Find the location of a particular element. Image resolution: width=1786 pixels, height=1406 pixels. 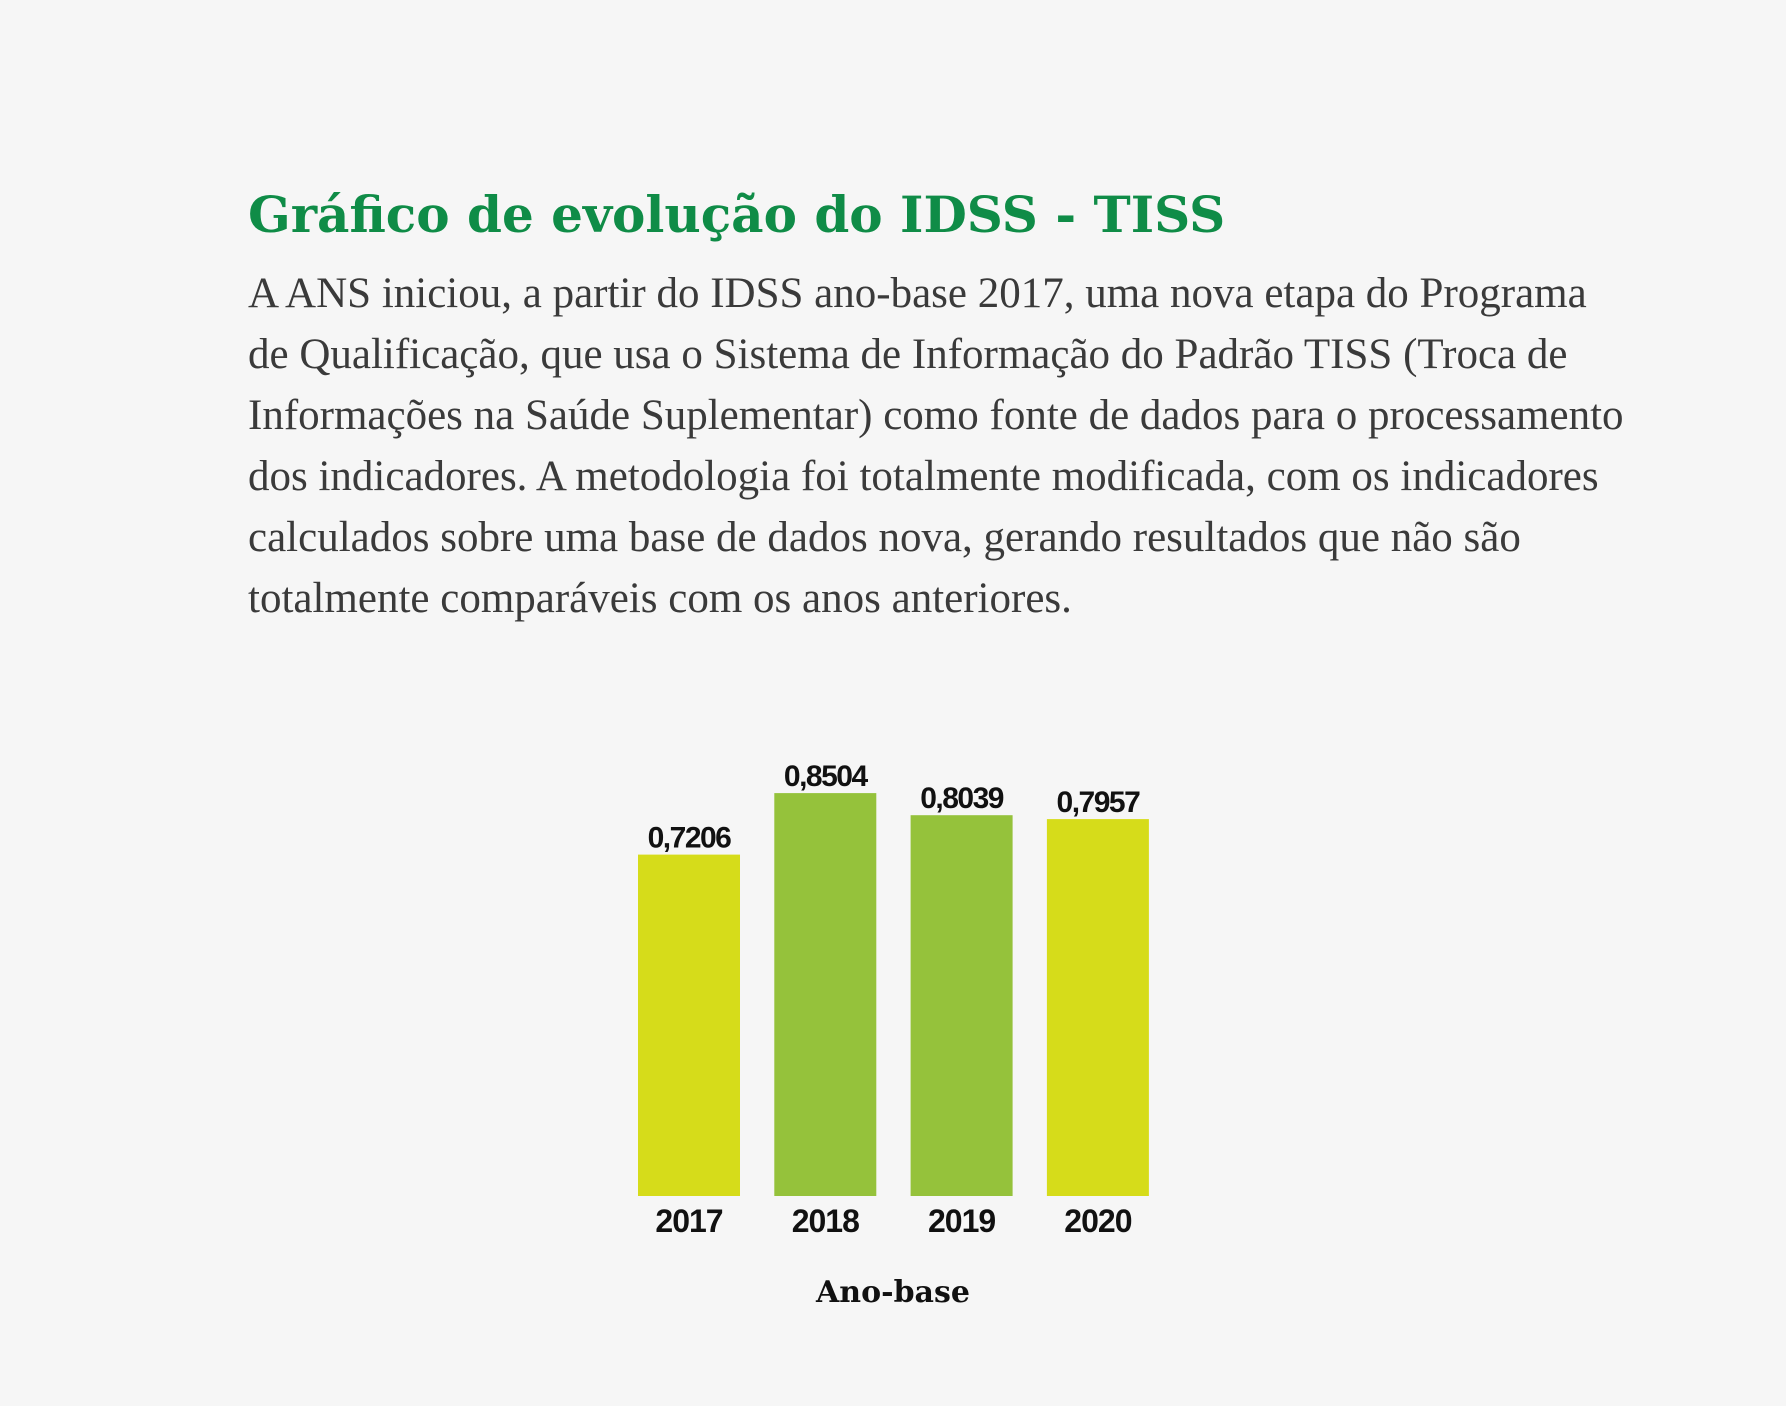

bar-2017 is located at coordinates (689, 1025).